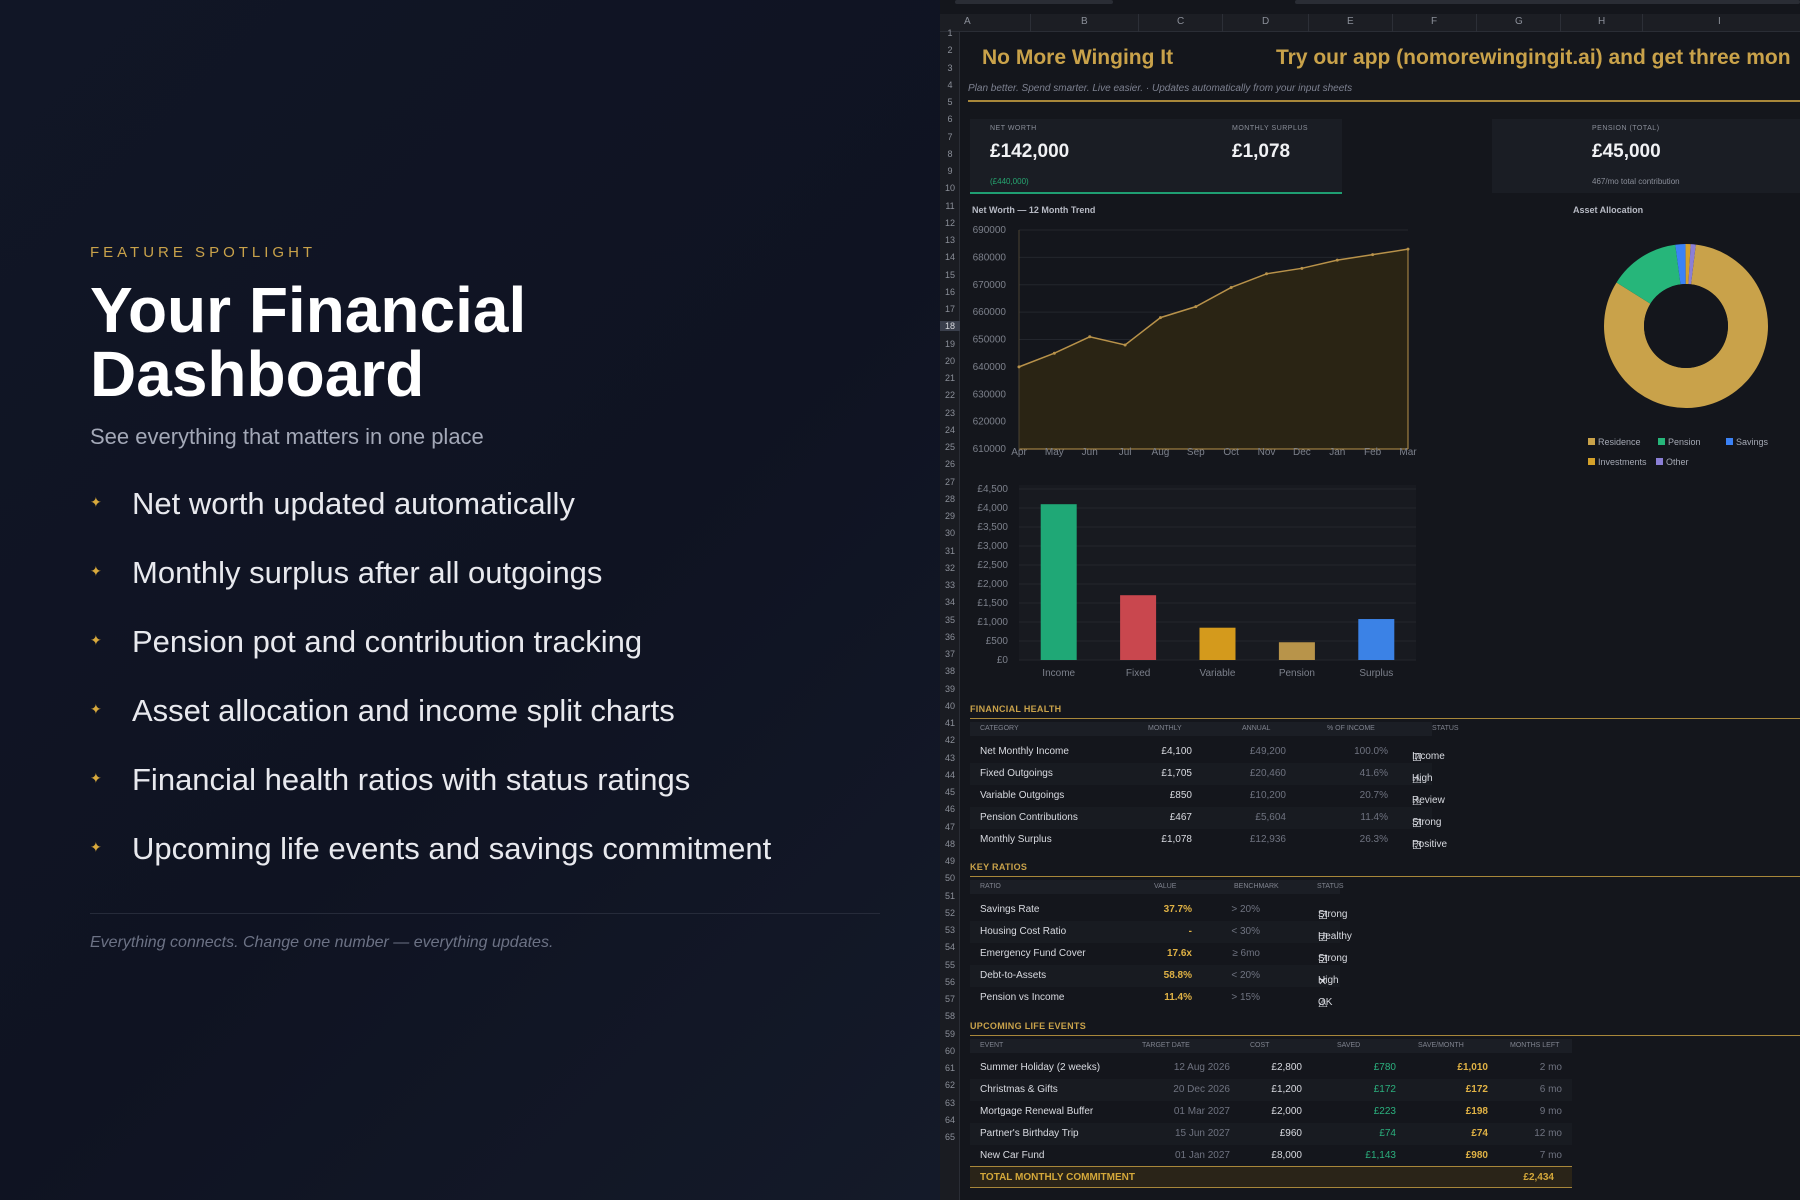  I want to click on row-header-cell: 42, so click(949, 740).